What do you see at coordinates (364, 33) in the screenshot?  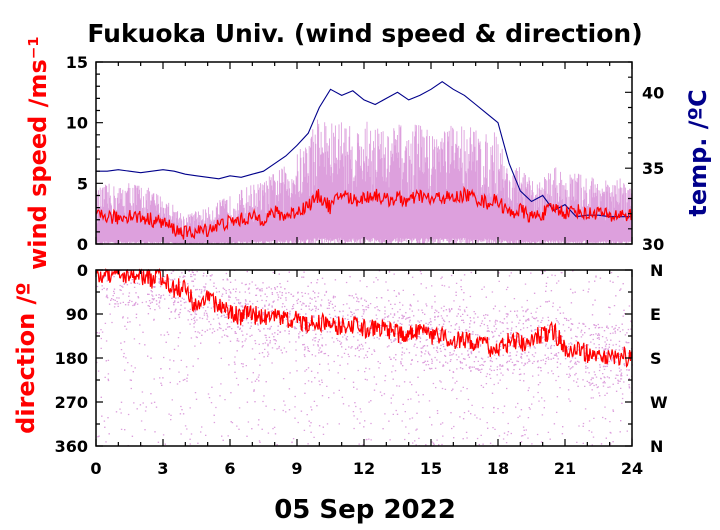 I see `chart-title: Fukuoka Univ. (wind speed & direction)` at bounding box center [364, 33].